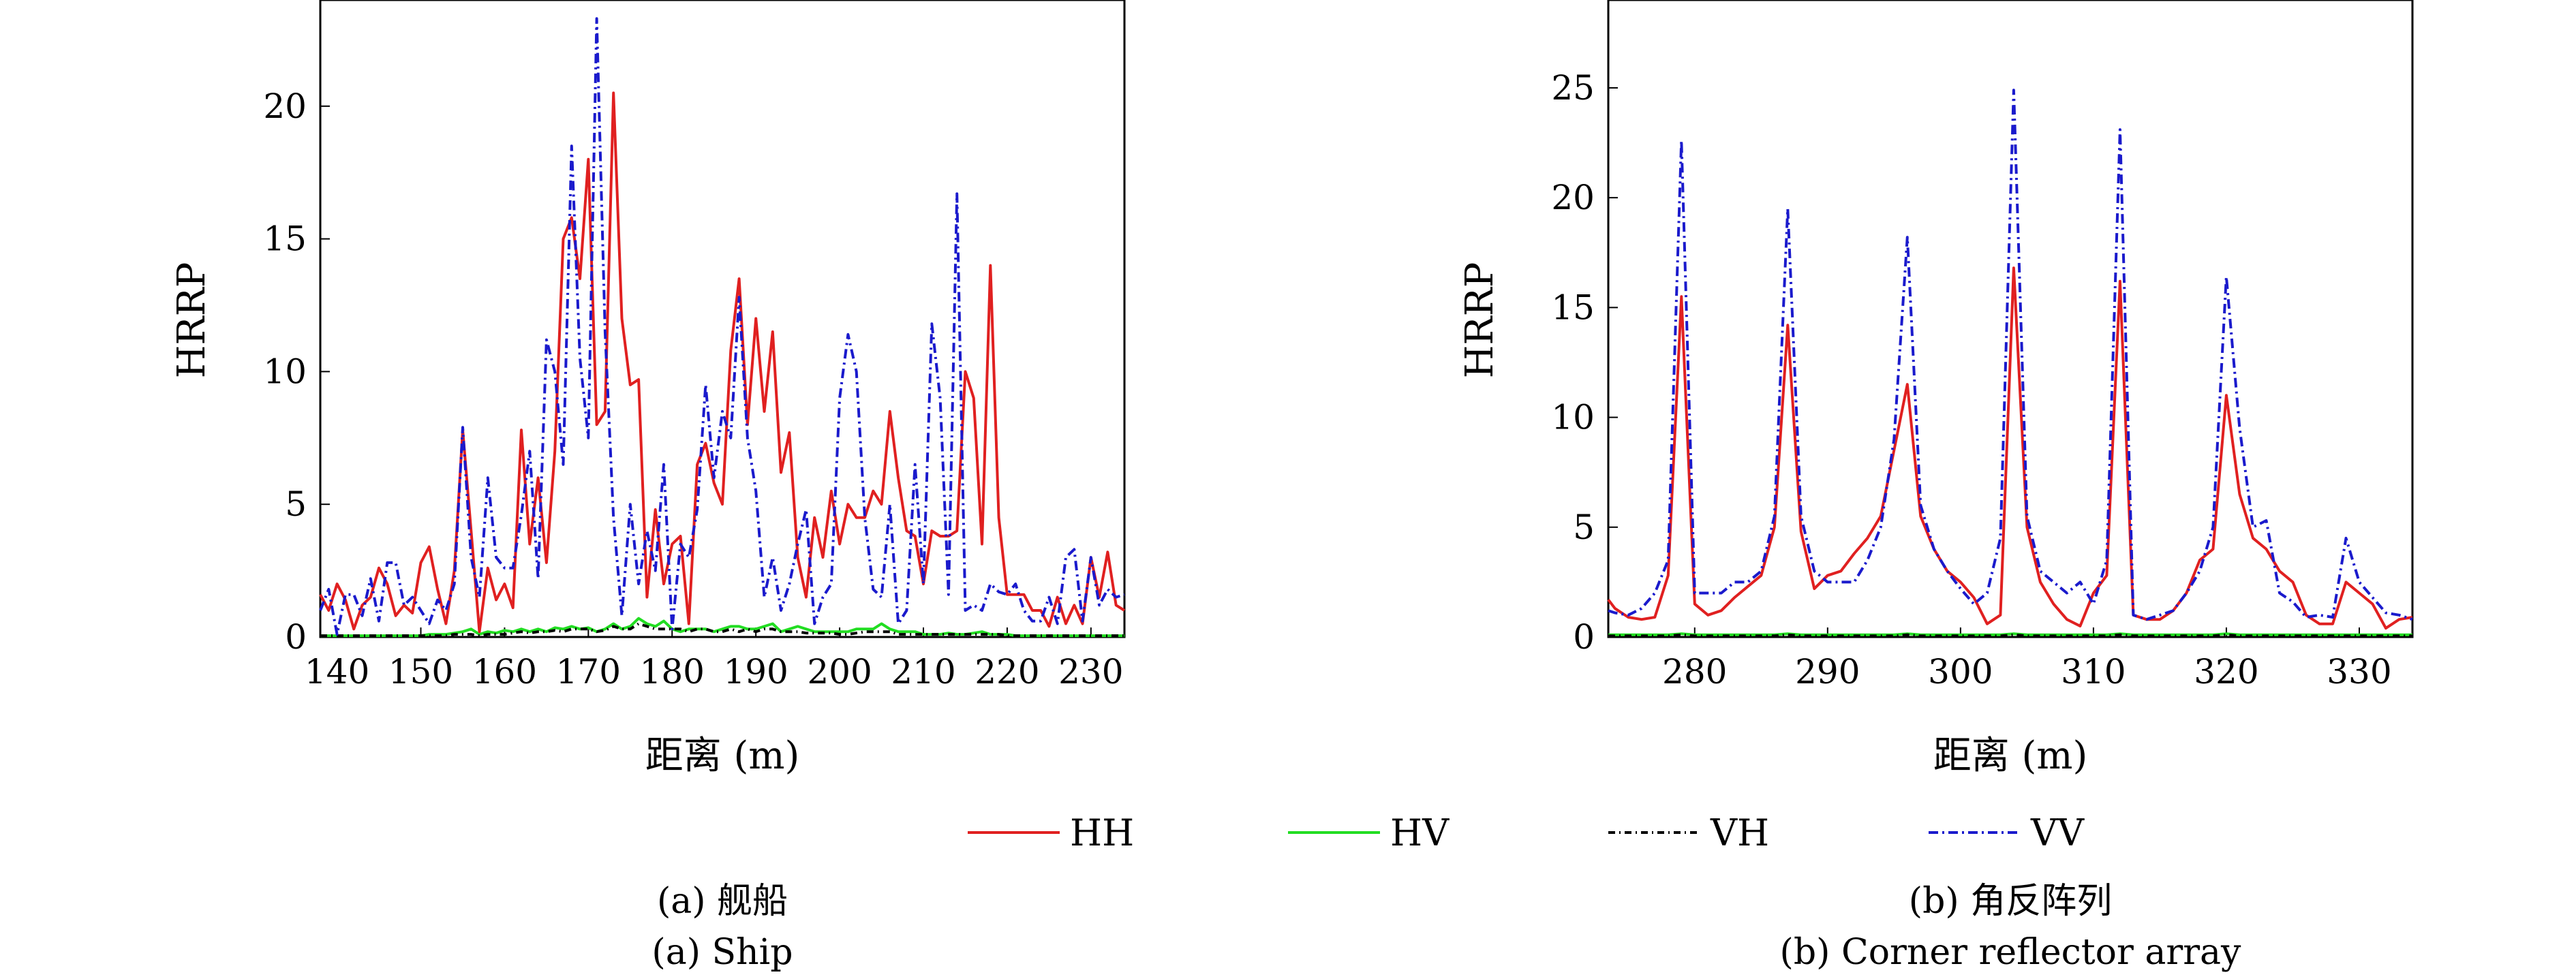  What do you see at coordinates (2057, 832) in the screenshot?
I see `legend-label-vv: VV` at bounding box center [2057, 832].